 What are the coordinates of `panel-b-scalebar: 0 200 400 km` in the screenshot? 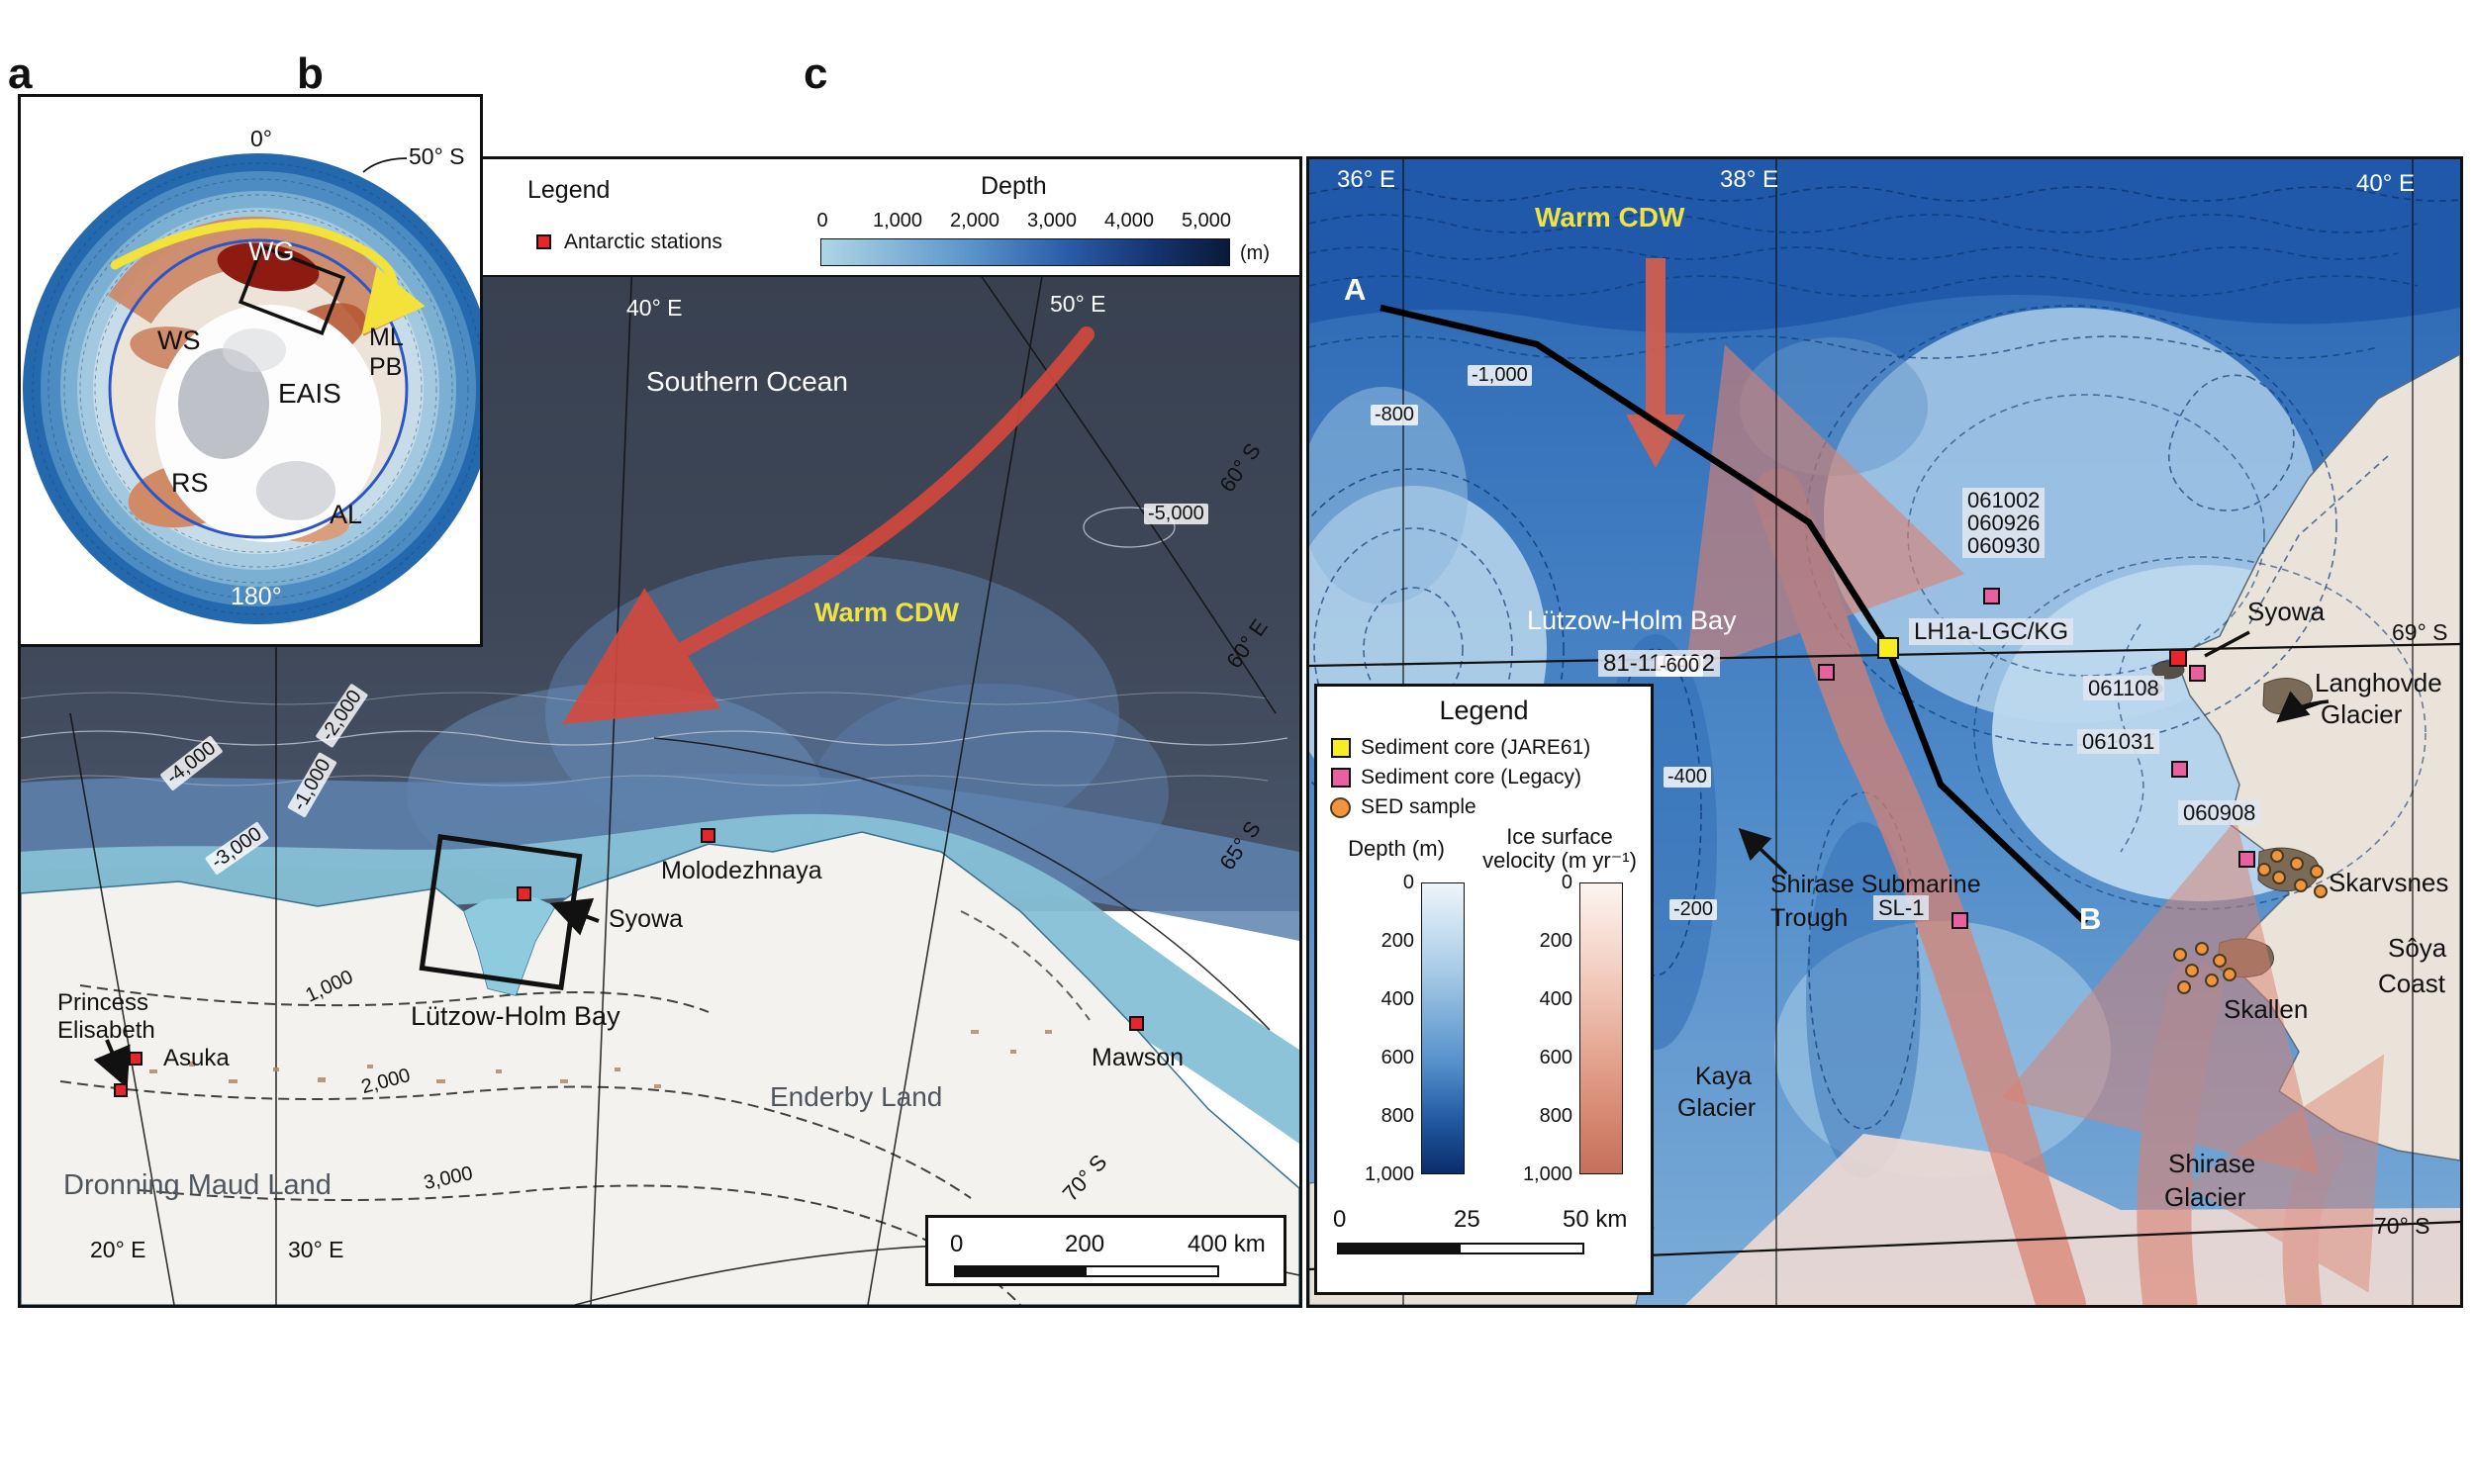 It's located at (1106, 1250).